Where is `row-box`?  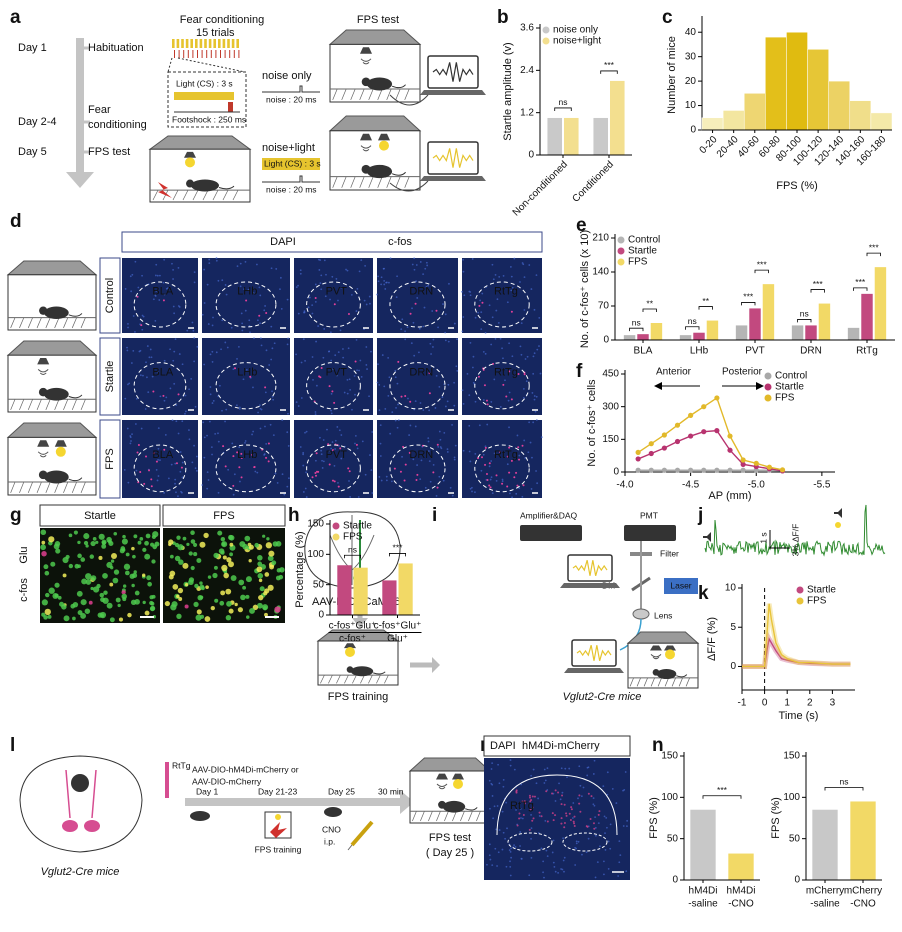
row-box is located at coordinates (110, 376).